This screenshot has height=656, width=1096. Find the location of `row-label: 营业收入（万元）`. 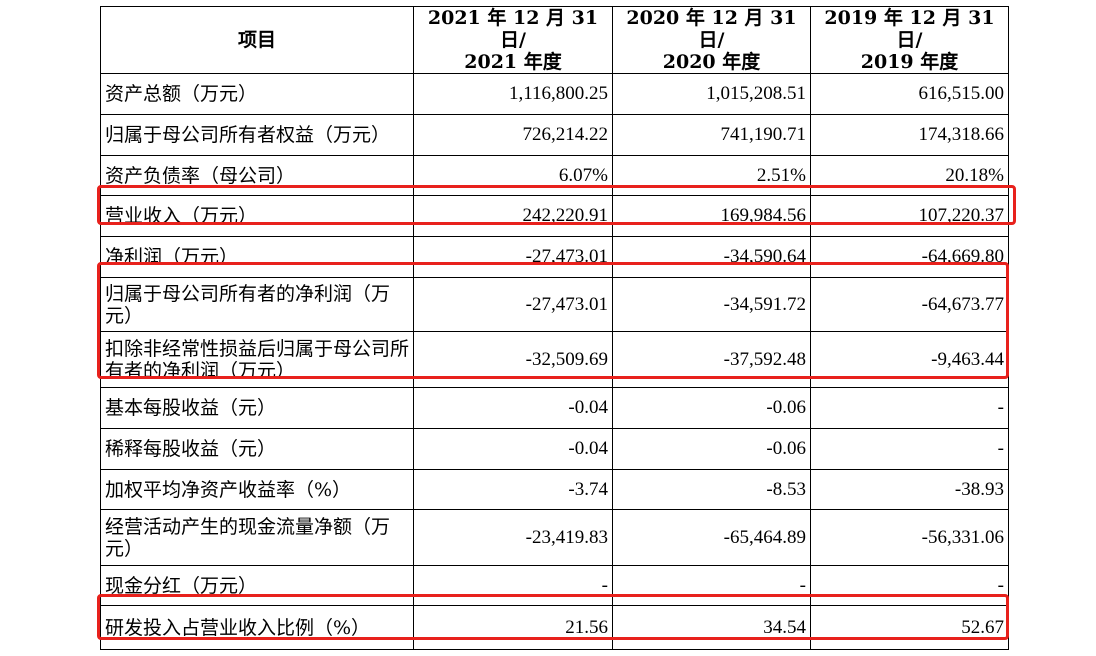

row-label: 营业收入（万元） is located at coordinates (257, 216).